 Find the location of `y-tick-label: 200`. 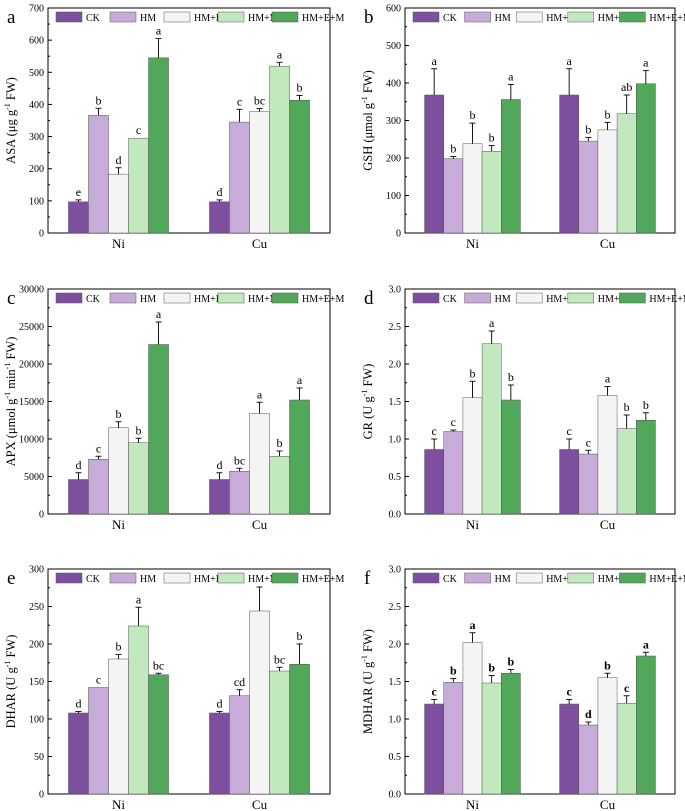

y-tick-label: 200 is located at coordinates (36, 645).